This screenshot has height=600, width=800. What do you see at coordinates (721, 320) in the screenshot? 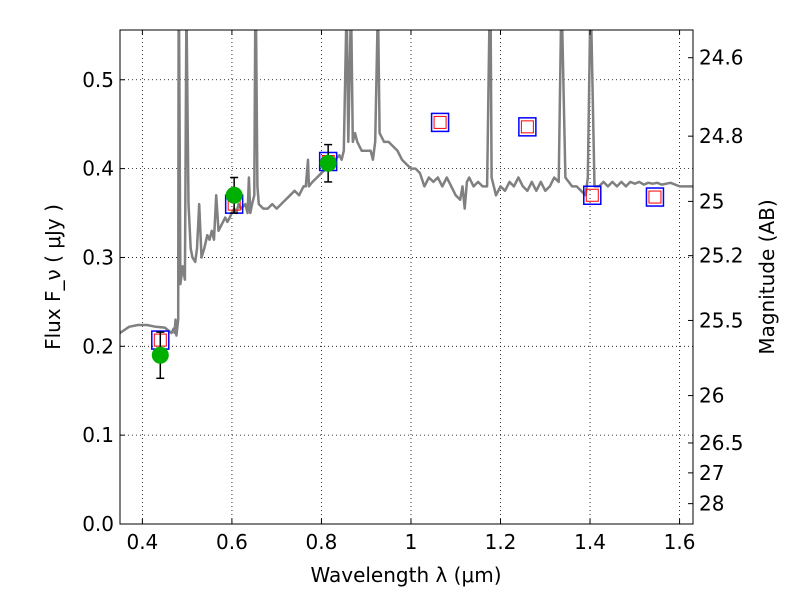
I see `right-tick-label: 25.5` at bounding box center [721, 320].